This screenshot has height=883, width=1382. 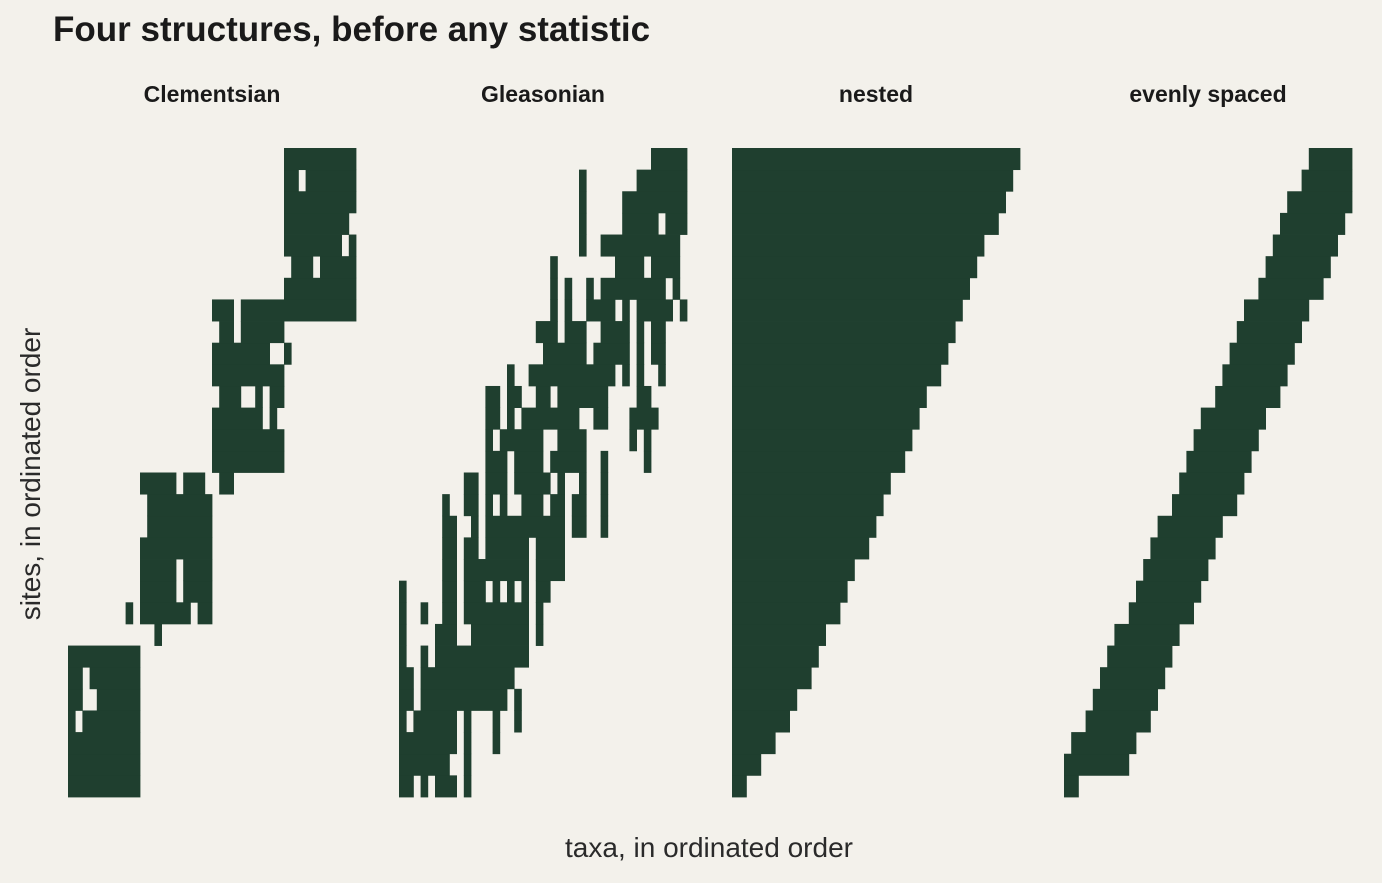 I want to click on facet-title: Gleasonian, so click(x=543, y=94).